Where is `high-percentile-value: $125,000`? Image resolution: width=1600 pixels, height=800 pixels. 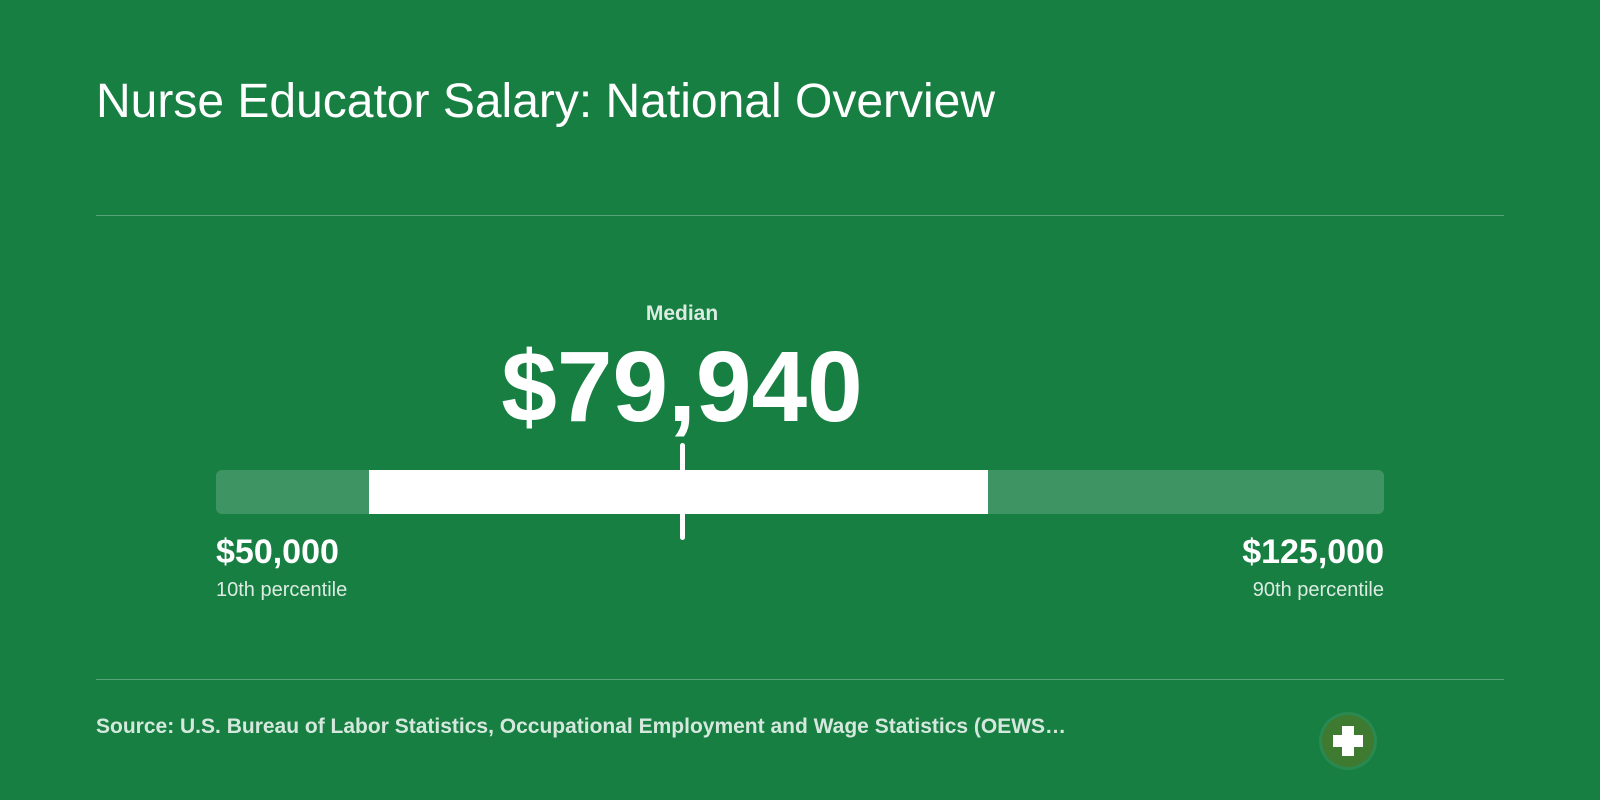
high-percentile-value: $125,000 is located at coordinates (1313, 552).